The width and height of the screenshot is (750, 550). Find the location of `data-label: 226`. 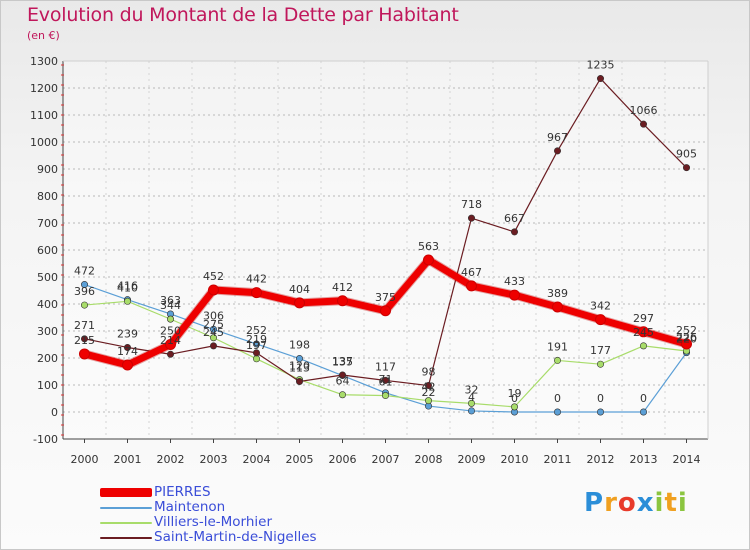

data-label: 226 is located at coordinates (686, 337).